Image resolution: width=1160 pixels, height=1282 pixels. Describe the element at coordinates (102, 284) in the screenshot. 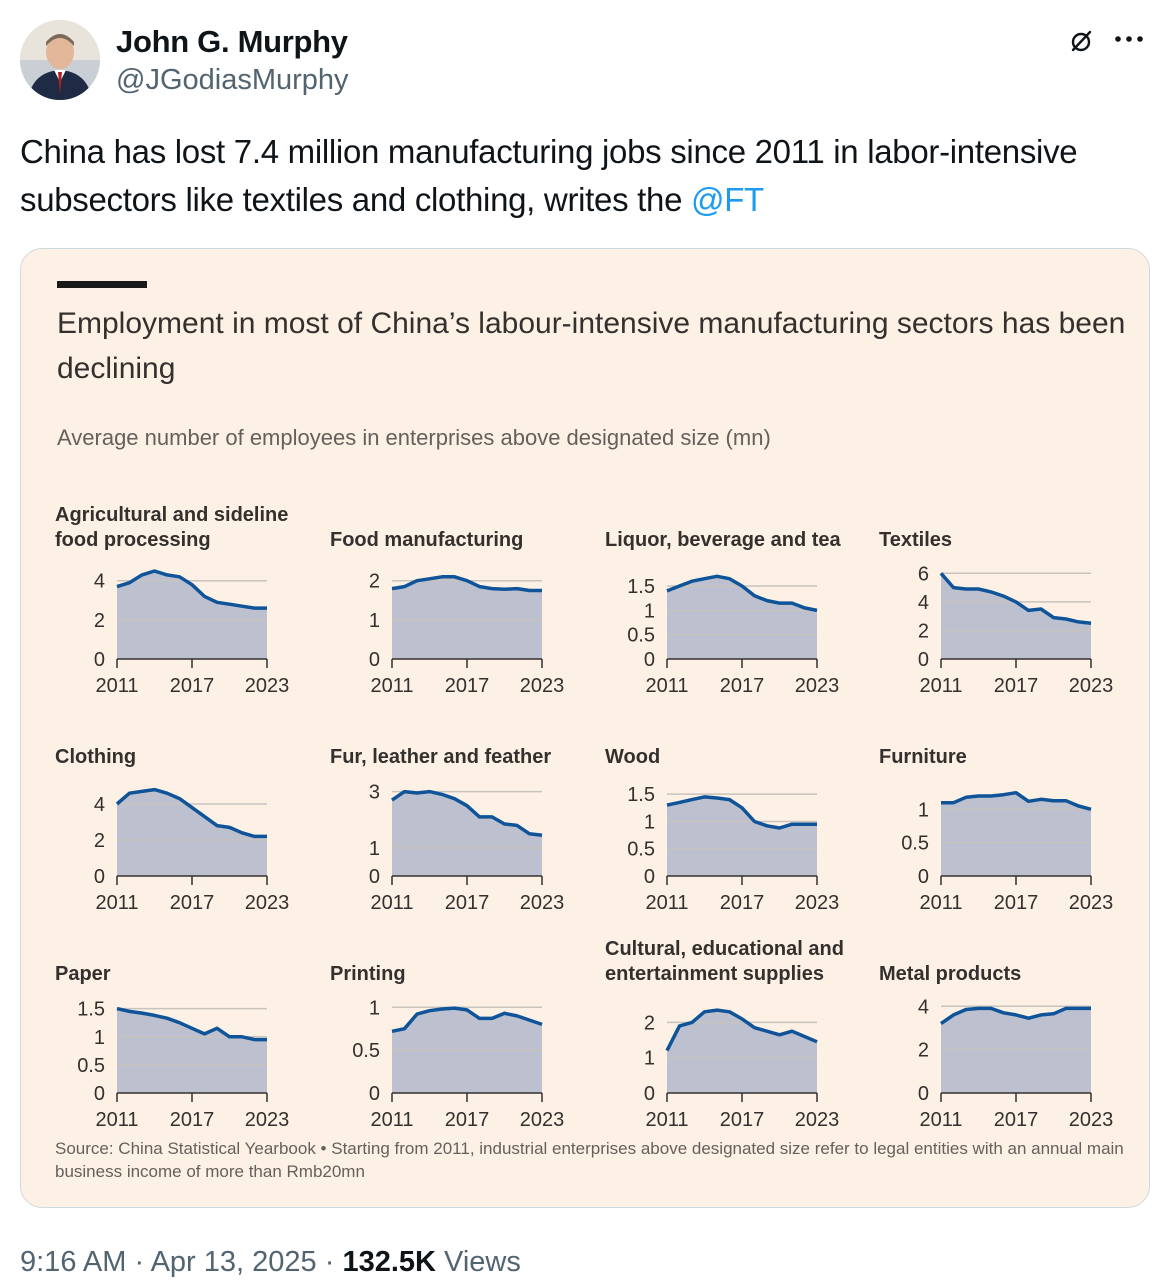

I see `ft-title-rule` at that location.